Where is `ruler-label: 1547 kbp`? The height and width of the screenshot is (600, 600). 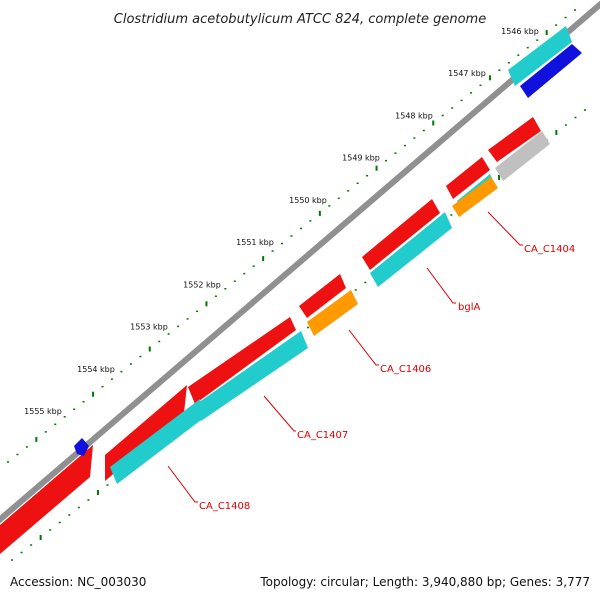 ruler-label: 1547 kbp is located at coordinates (467, 73).